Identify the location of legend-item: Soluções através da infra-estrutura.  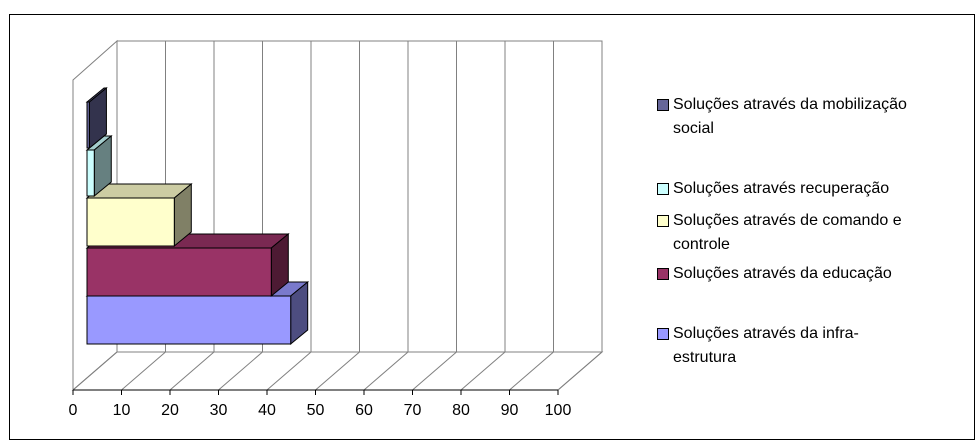
(815, 346).